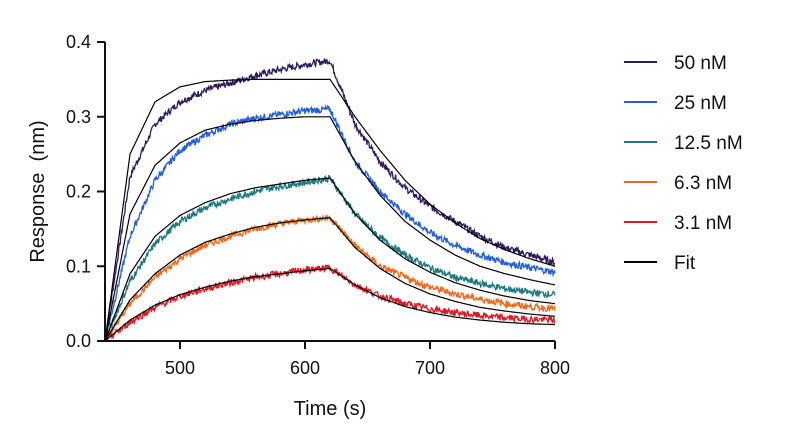 The image size is (786, 441). Describe the element at coordinates (330, 409) in the screenshot. I see `x-axis-title: Time (s)` at that location.